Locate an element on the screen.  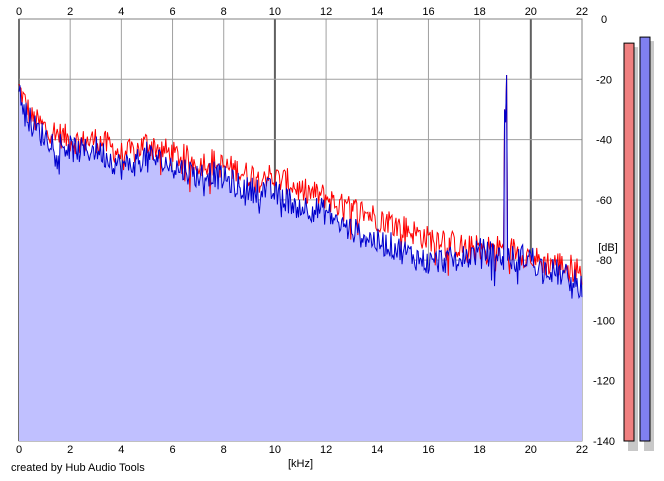
y-tick-label: -60 is located at coordinates (604, 201).